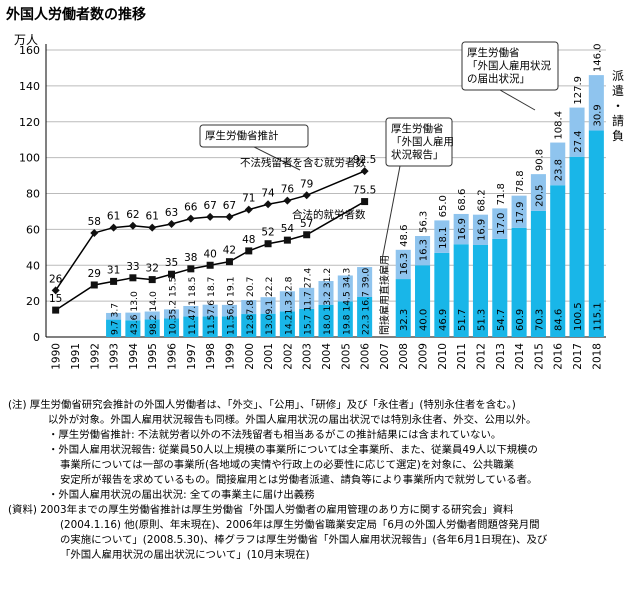 The width and height of the screenshot is (640, 594). I want to click on line-label: 52, so click(267, 233).